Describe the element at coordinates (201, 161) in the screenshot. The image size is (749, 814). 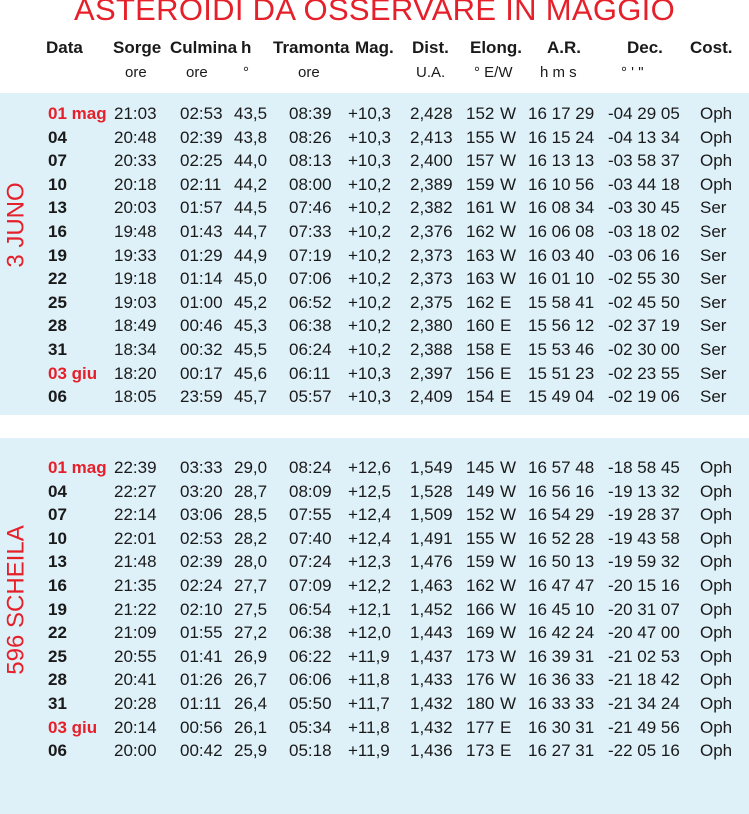
I see `culmination-time-cell: 02:25` at that location.